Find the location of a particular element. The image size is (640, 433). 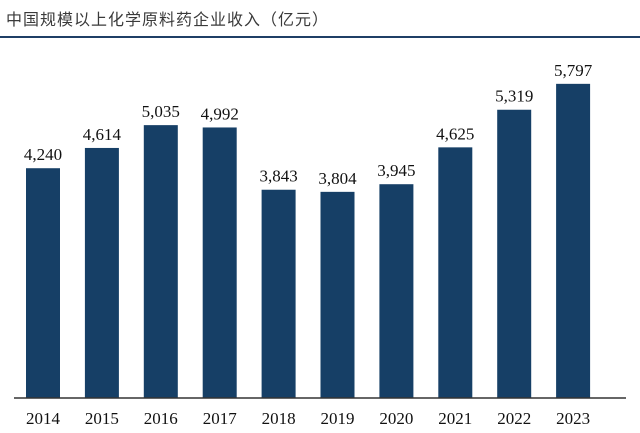

value-label-2014: 4,240 is located at coordinates (43, 154).